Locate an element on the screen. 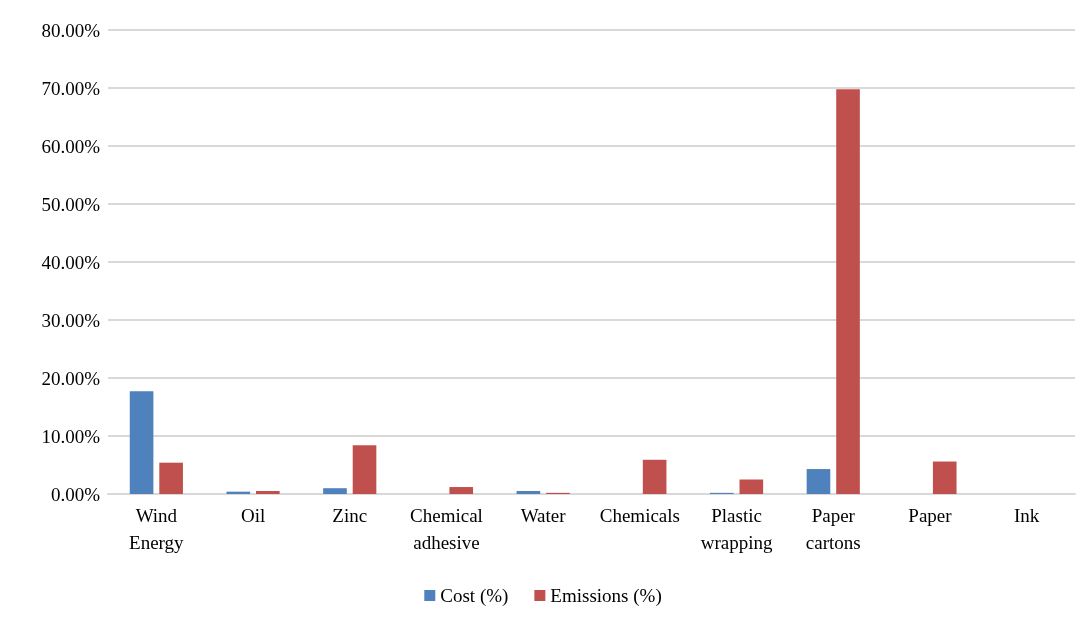  y-tick-label: 80.00% is located at coordinates (71, 30).